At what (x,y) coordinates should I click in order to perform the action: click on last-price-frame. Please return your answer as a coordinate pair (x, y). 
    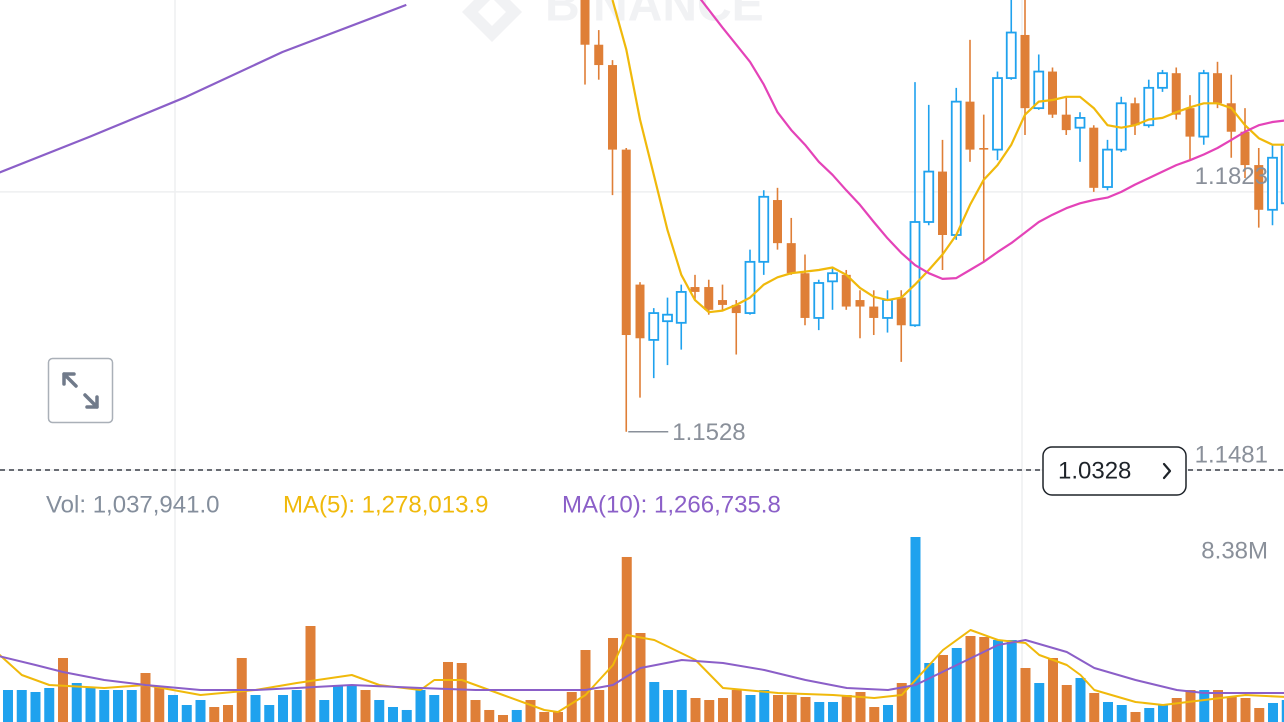
    Looking at the image, I should click on (1114, 471).